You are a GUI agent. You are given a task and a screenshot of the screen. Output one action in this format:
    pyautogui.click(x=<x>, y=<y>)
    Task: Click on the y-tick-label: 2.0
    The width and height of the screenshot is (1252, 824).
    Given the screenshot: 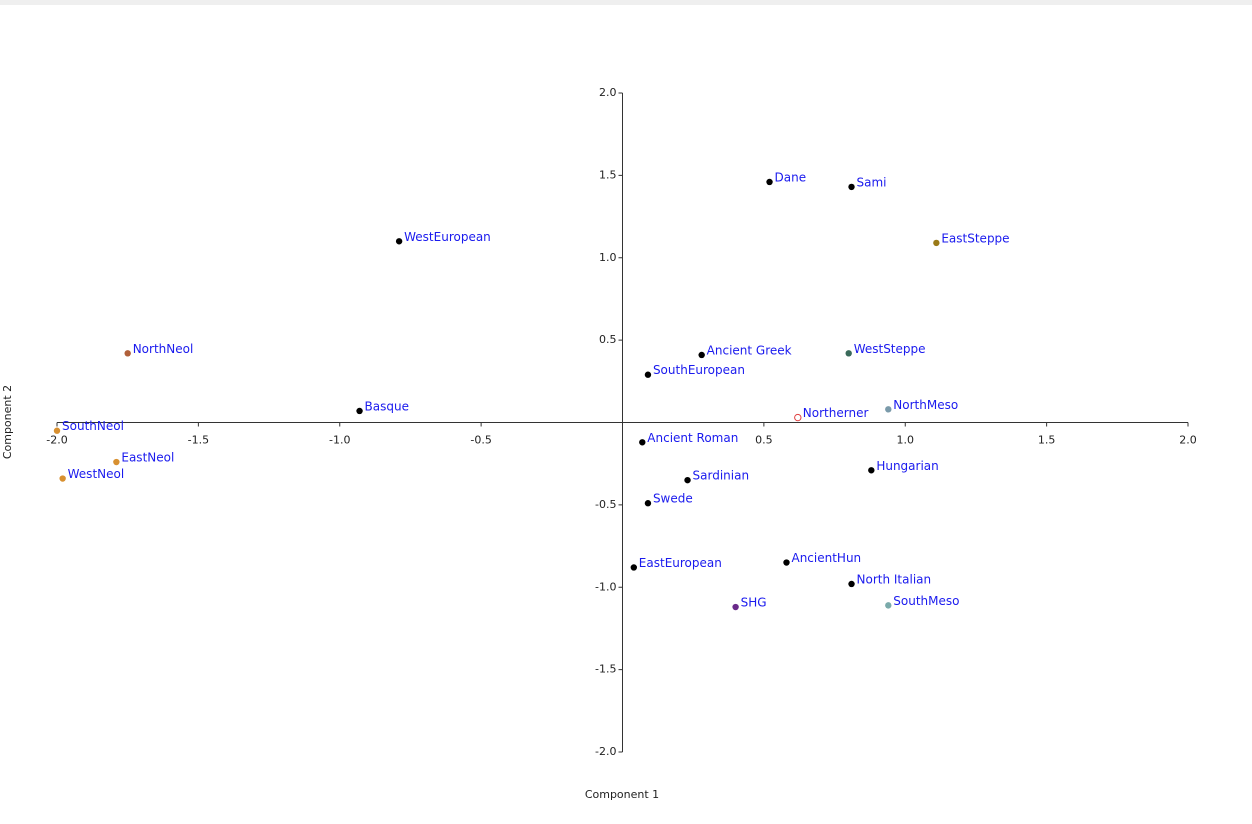 What is the action you would take?
    pyautogui.click(x=608, y=92)
    